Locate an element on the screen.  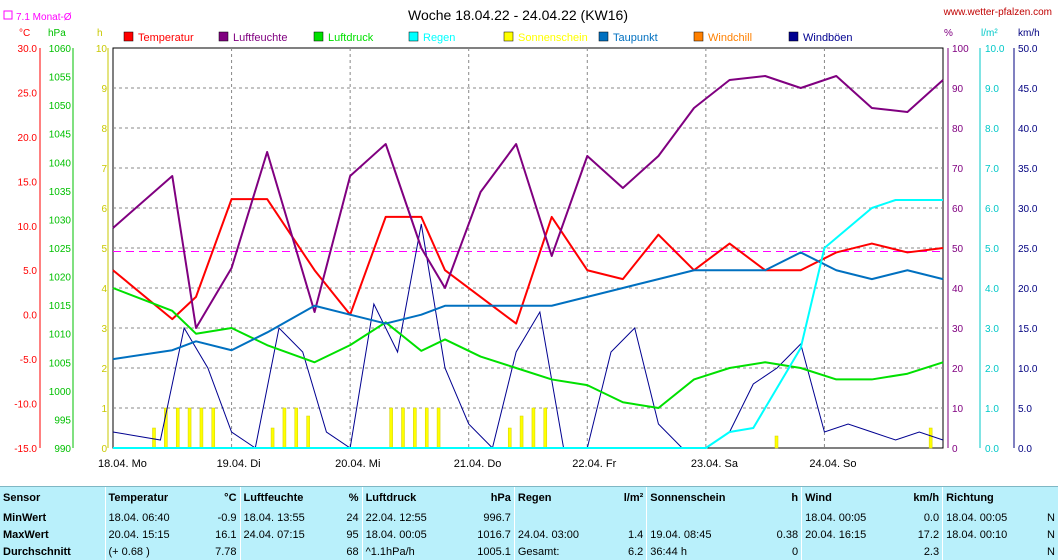
tick-label-hum: 100 is located at coordinates (960, 49).